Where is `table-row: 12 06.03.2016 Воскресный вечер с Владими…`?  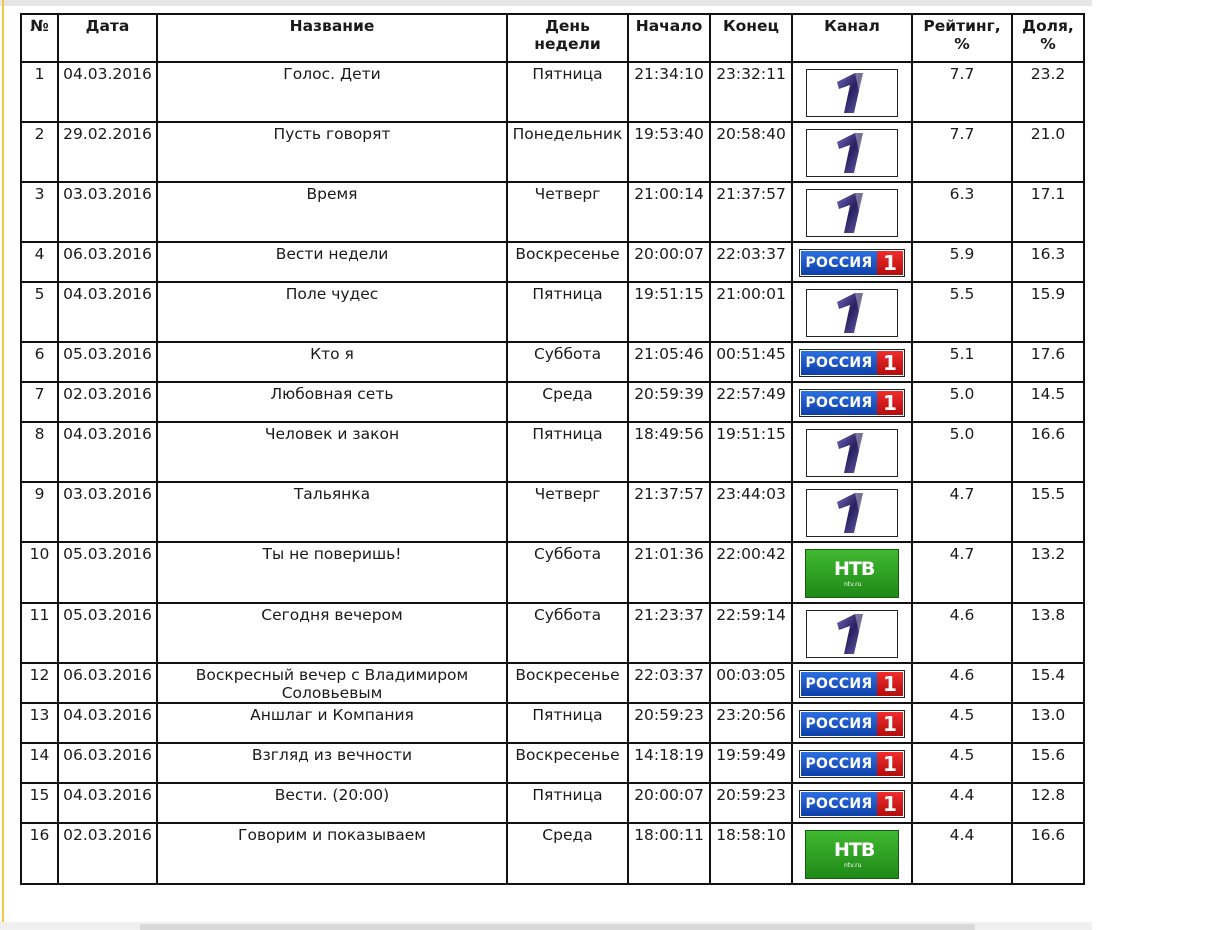
table-row: 12 06.03.2016 Воскресный вечер с Владими… is located at coordinates (552, 683).